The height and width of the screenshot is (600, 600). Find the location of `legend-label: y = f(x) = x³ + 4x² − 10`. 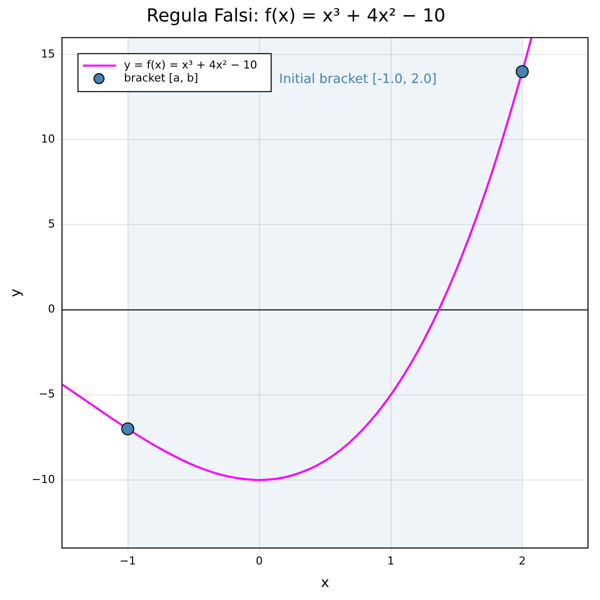

legend-label: y = f(x) = x³ + 4x² − 10 is located at coordinates (191, 65).